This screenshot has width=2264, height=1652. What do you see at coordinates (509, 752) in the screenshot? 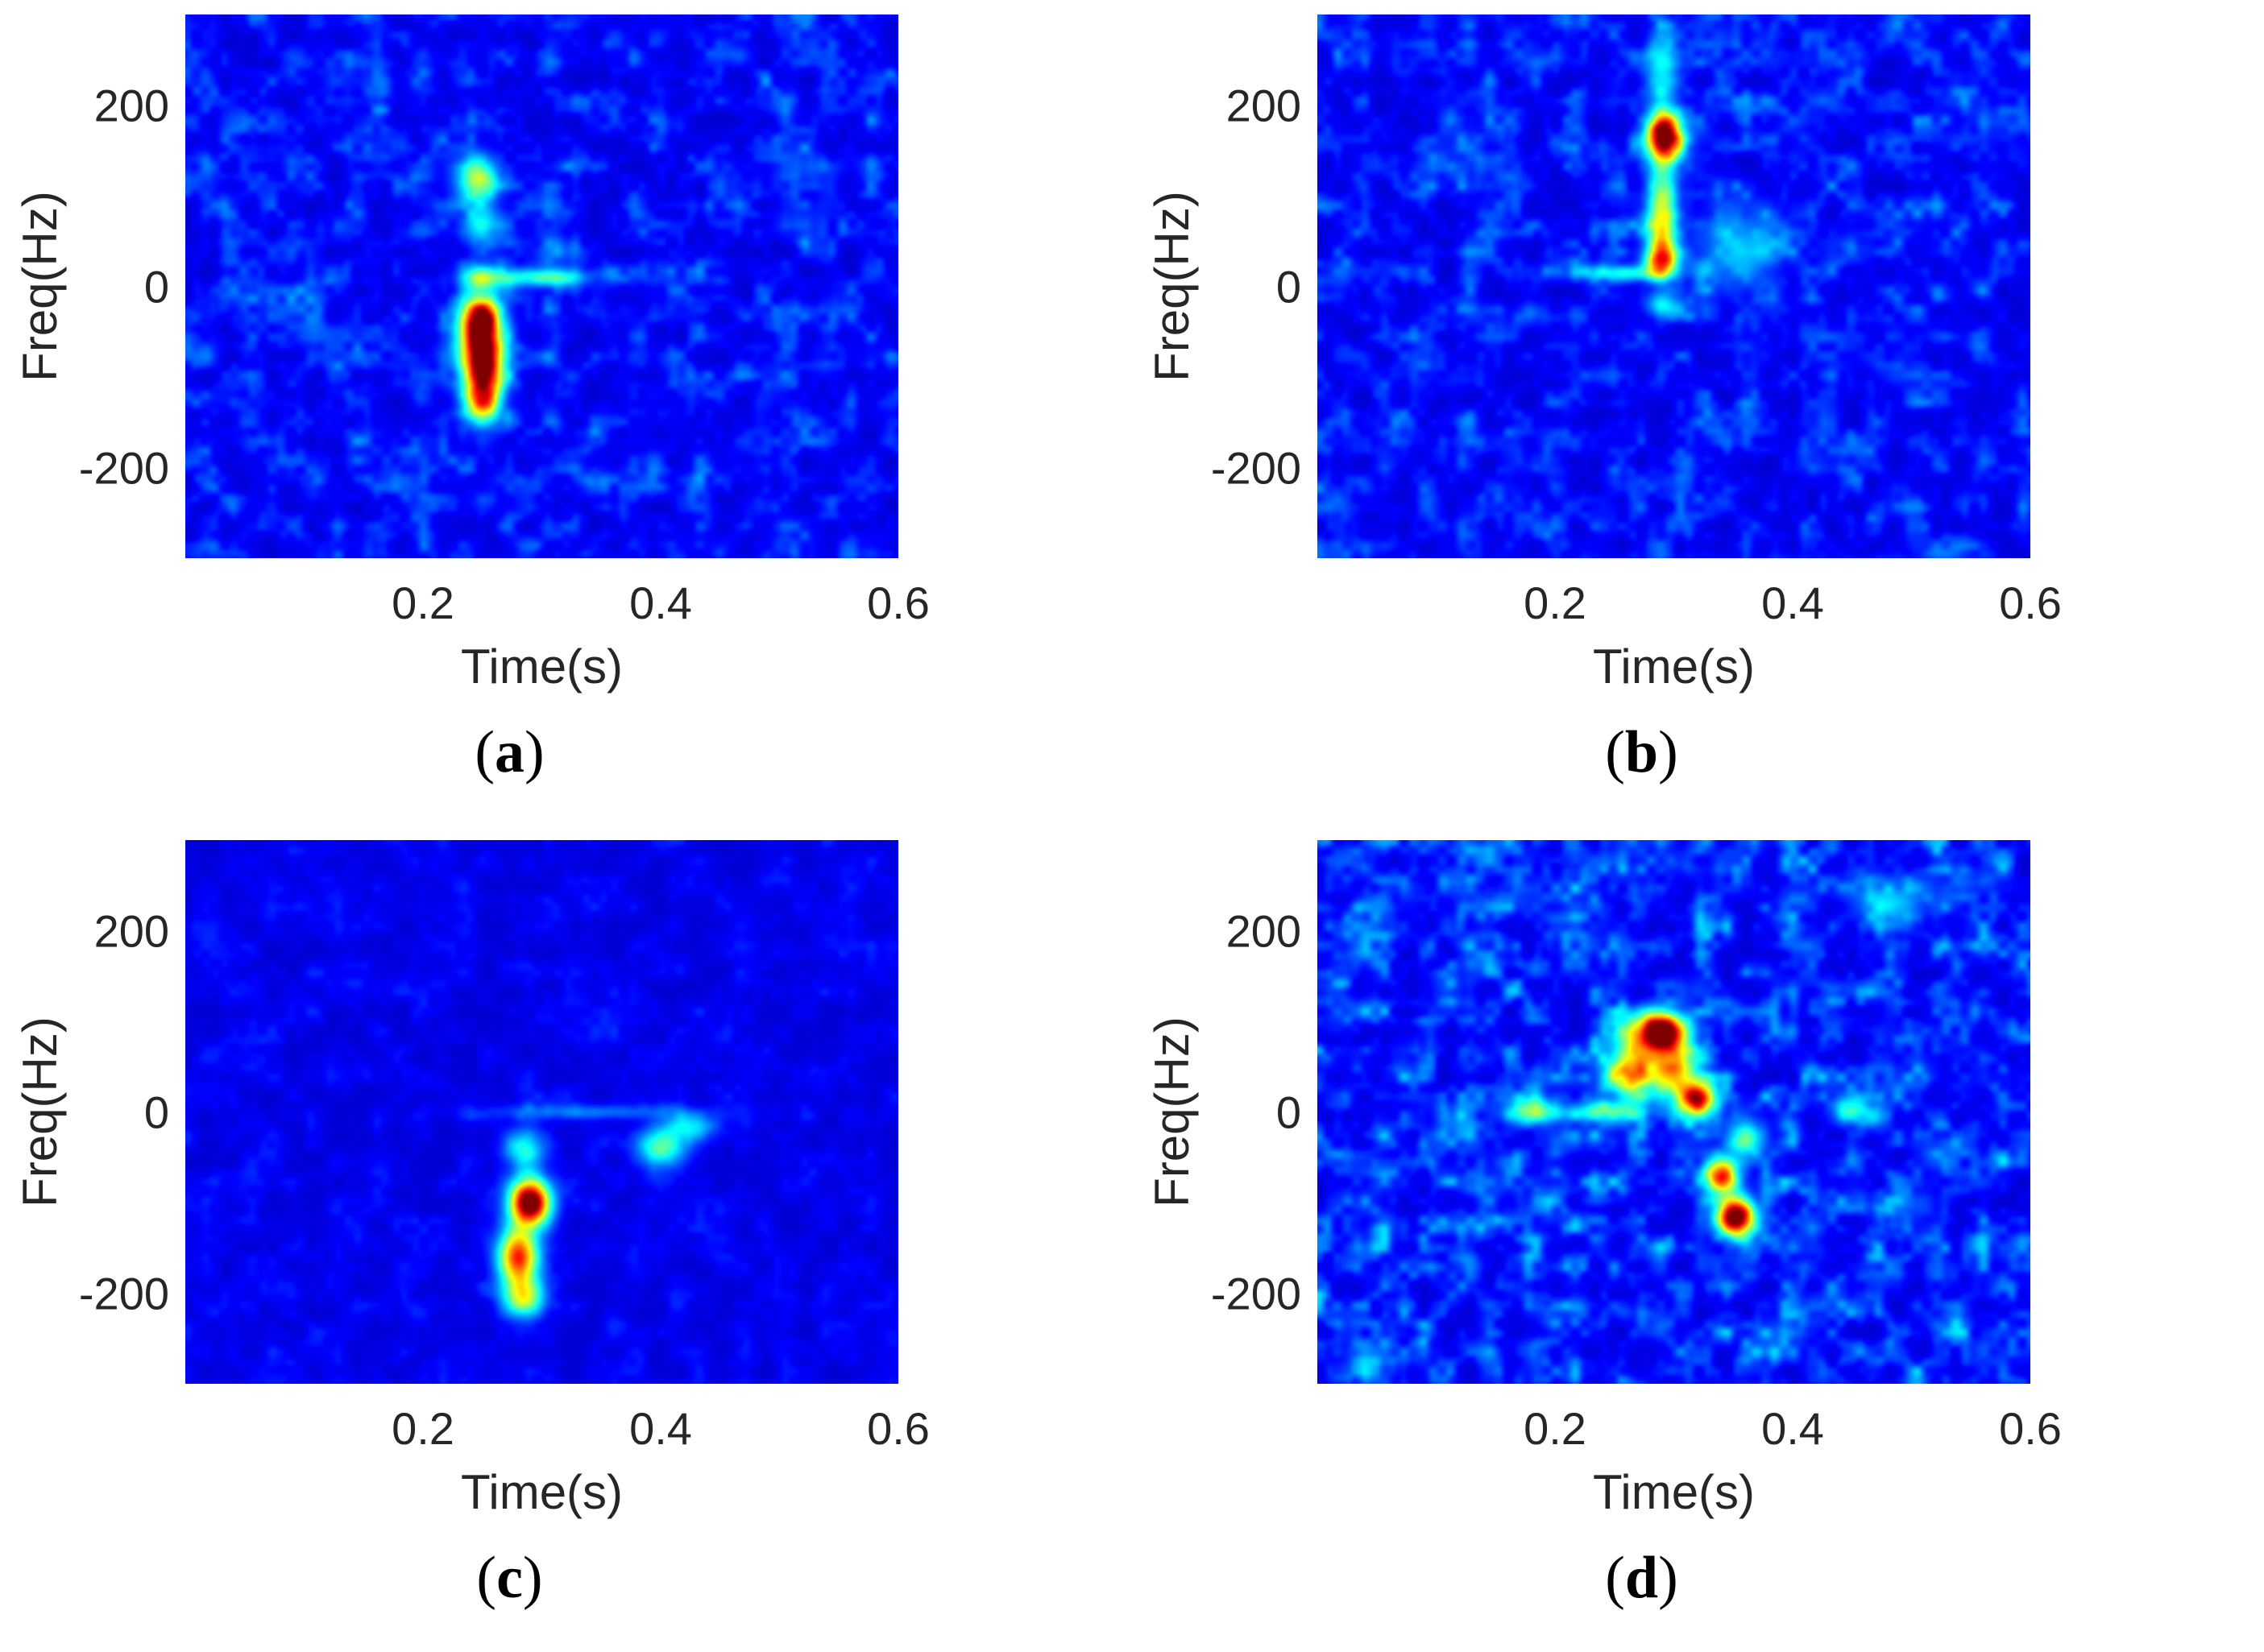
I see `subfigure-caption: (a)` at bounding box center [509, 752].